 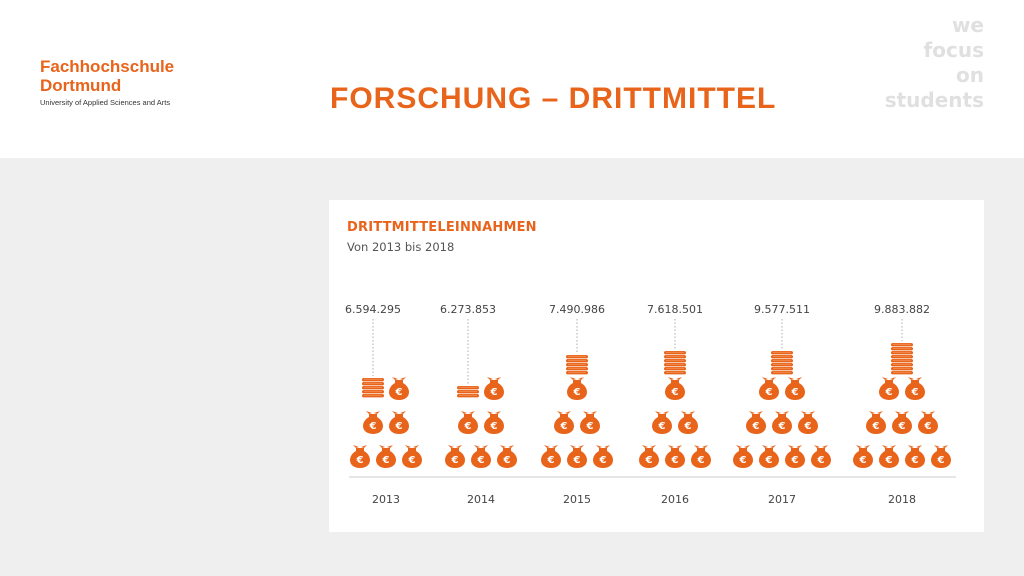 What do you see at coordinates (481, 499) in the screenshot?
I see `x-tick-label: 2014` at bounding box center [481, 499].